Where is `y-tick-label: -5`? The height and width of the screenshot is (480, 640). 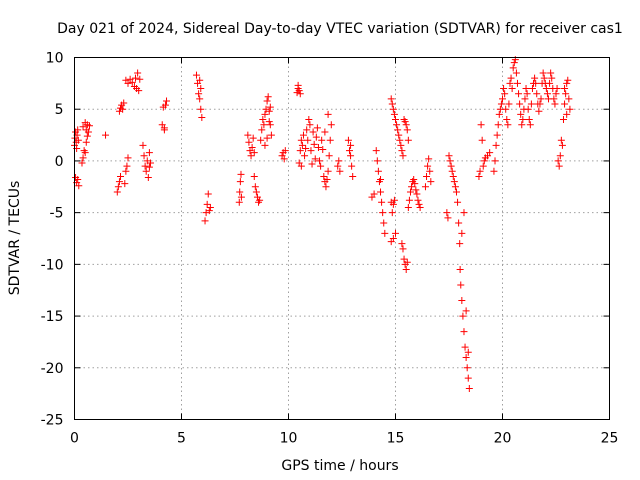
y-tick-label: -5 is located at coordinates (57, 214).